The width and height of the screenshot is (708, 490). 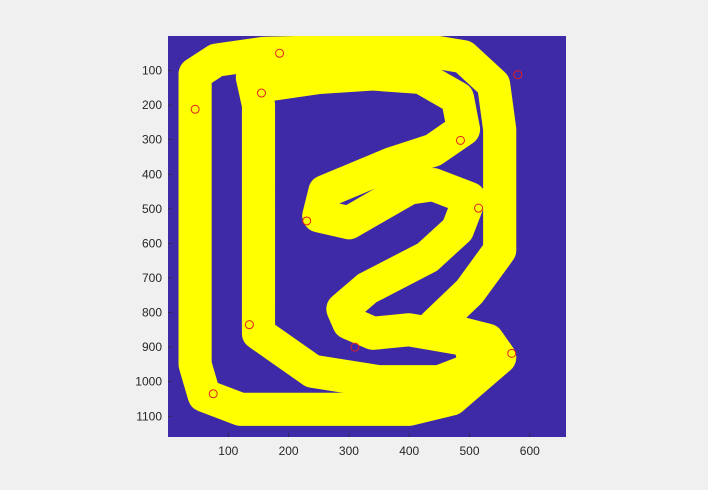 What do you see at coordinates (152, 140) in the screenshot?
I see `y-tick-label: 300` at bounding box center [152, 140].